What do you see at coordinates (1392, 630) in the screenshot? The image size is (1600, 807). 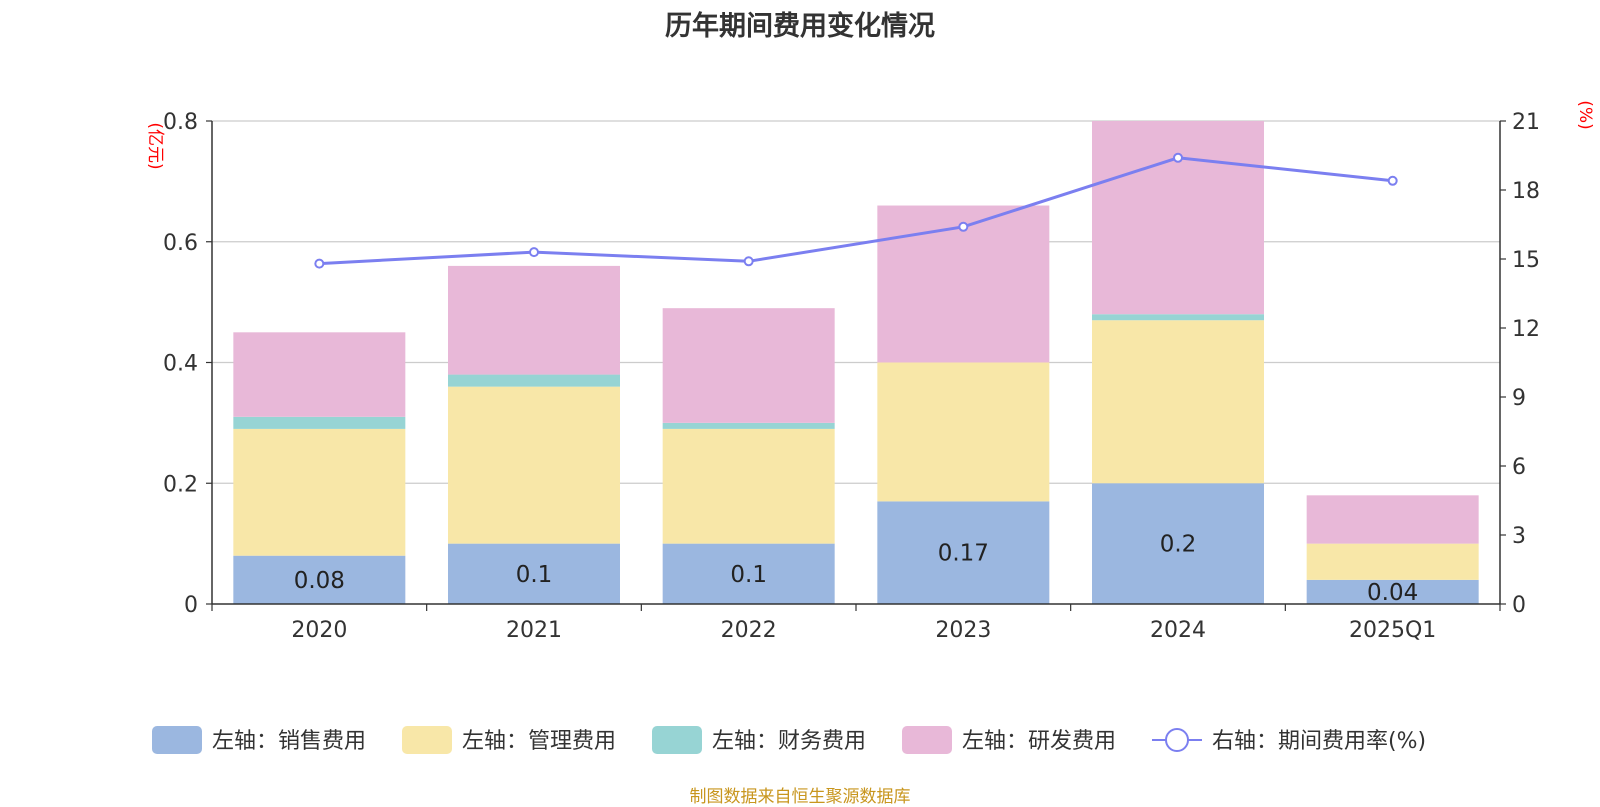 I see `x-tick-label: 2025Q1` at bounding box center [1392, 630].